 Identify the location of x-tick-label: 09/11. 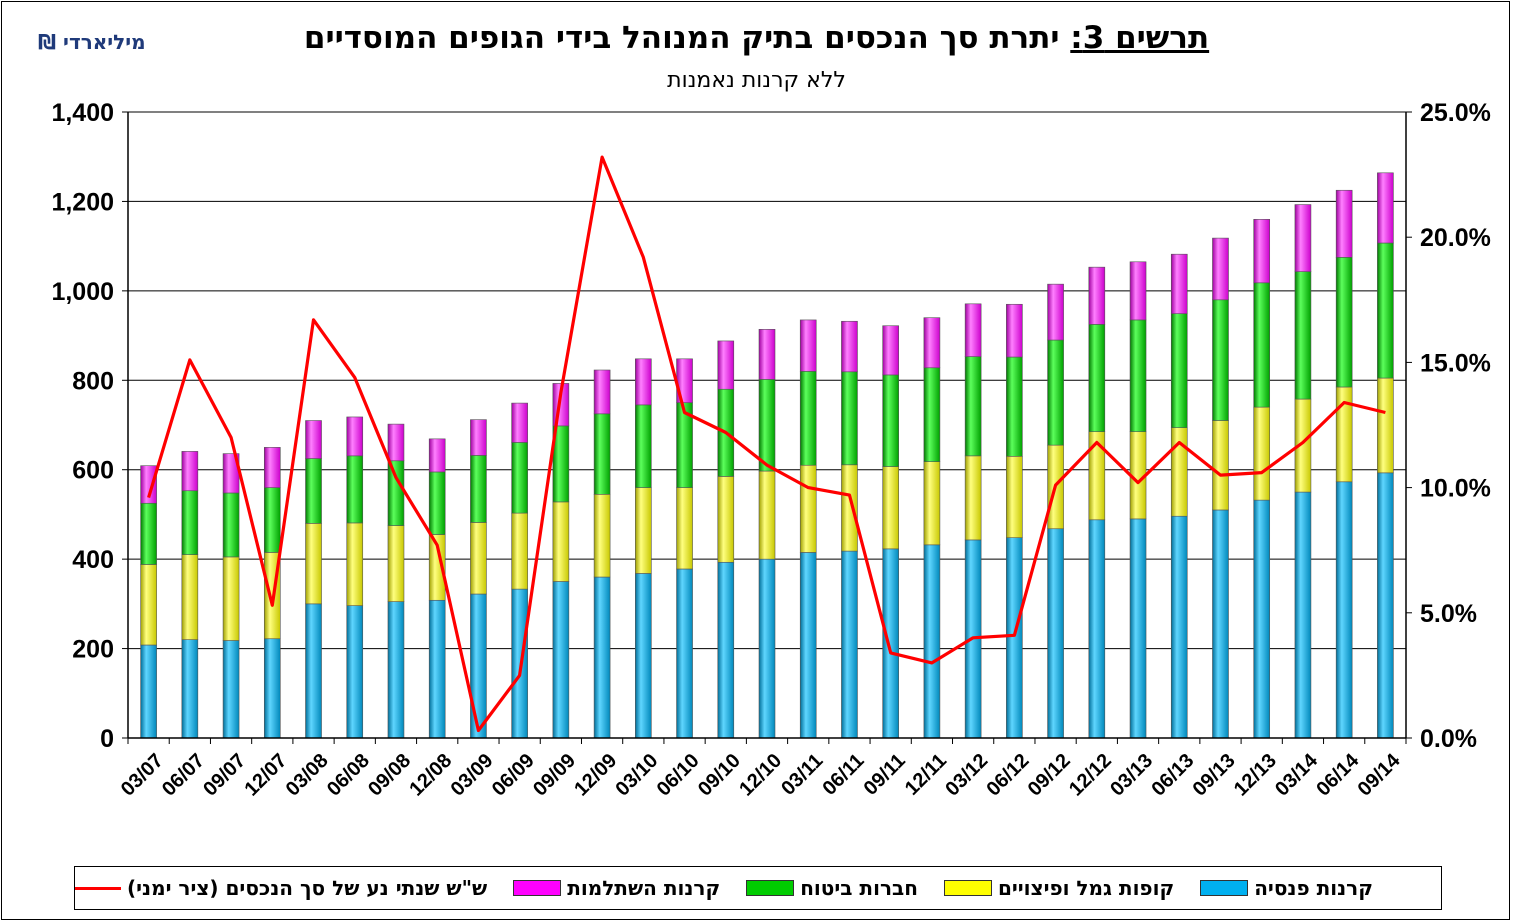
(885, 775).